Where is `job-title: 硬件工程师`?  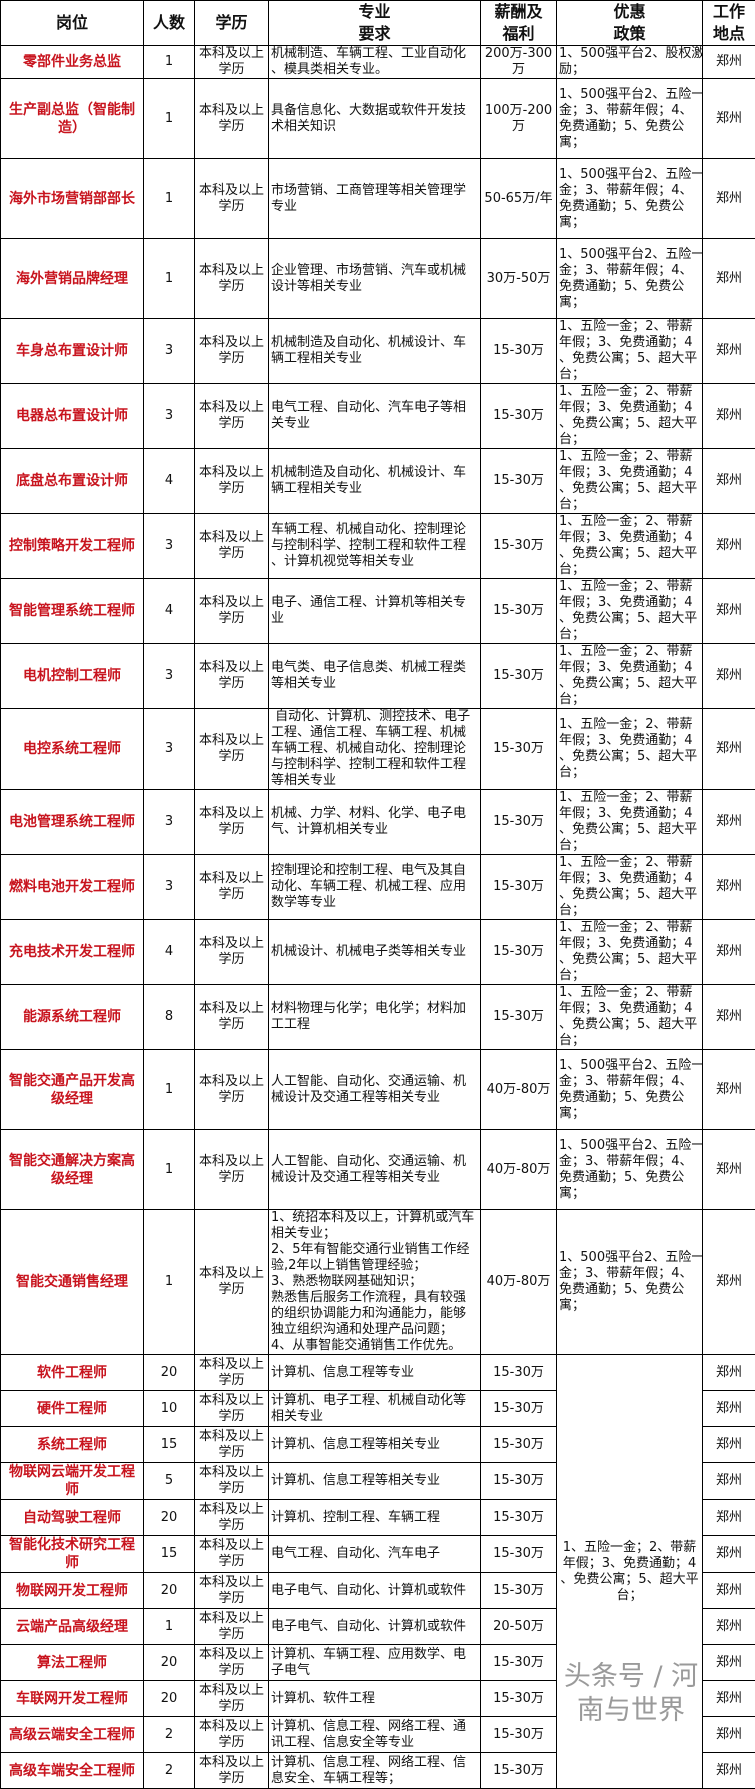
job-title: 硬件工程师 is located at coordinates (72, 1409).